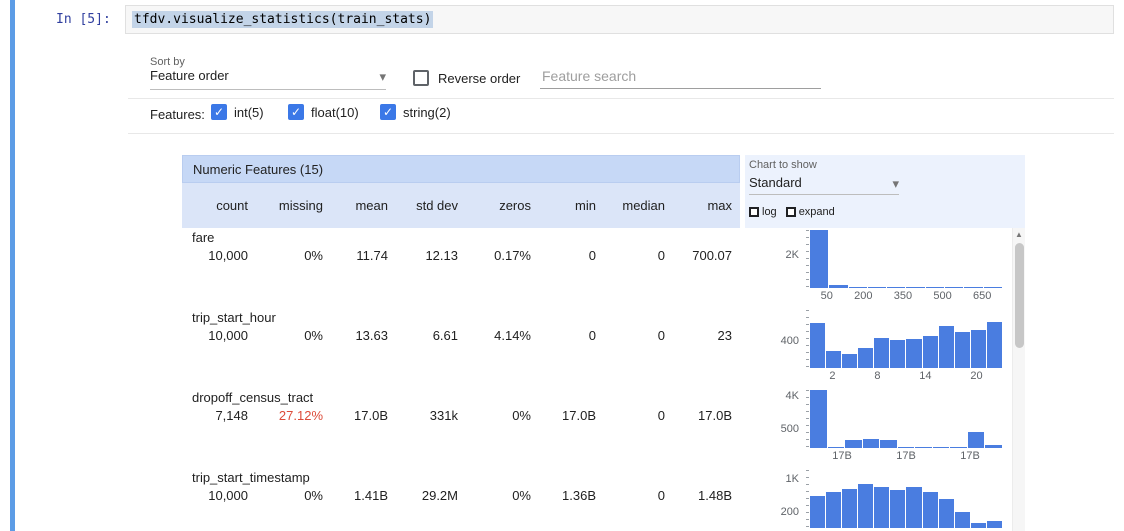 The height and width of the screenshot is (531, 1124). Describe the element at coordinates (712, 255) in the screenshot. I see `cell-max: 700.07` at that location.